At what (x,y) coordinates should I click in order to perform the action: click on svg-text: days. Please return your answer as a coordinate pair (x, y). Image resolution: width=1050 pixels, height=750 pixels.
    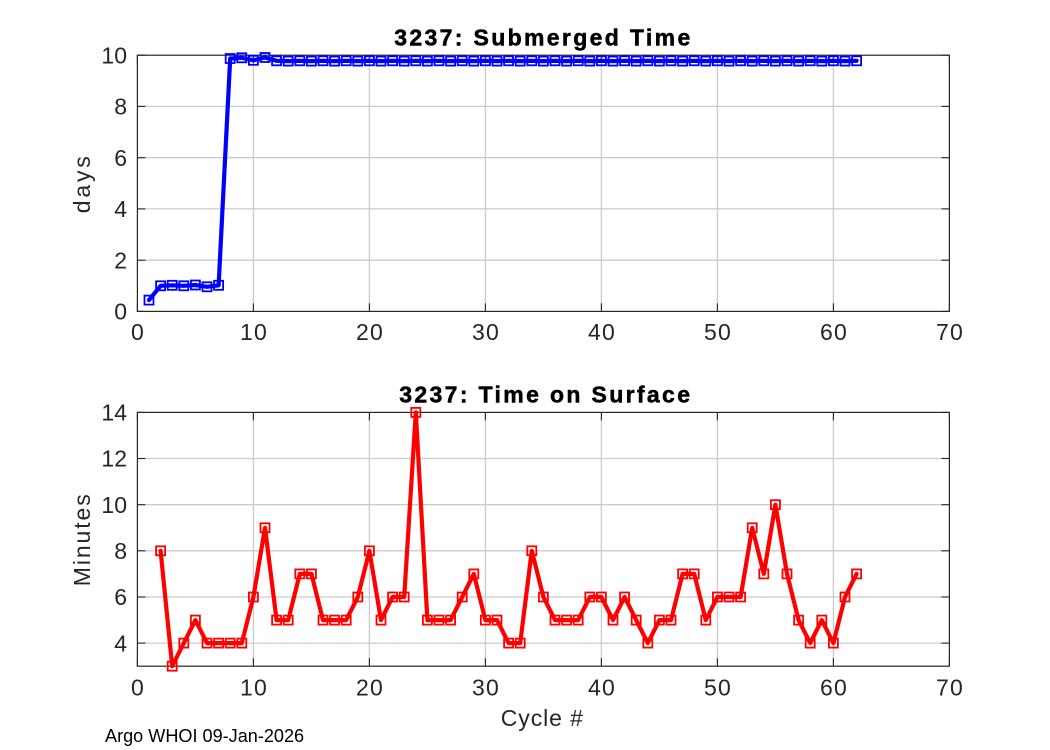
    Looking at the image, I should click on (82, 183).